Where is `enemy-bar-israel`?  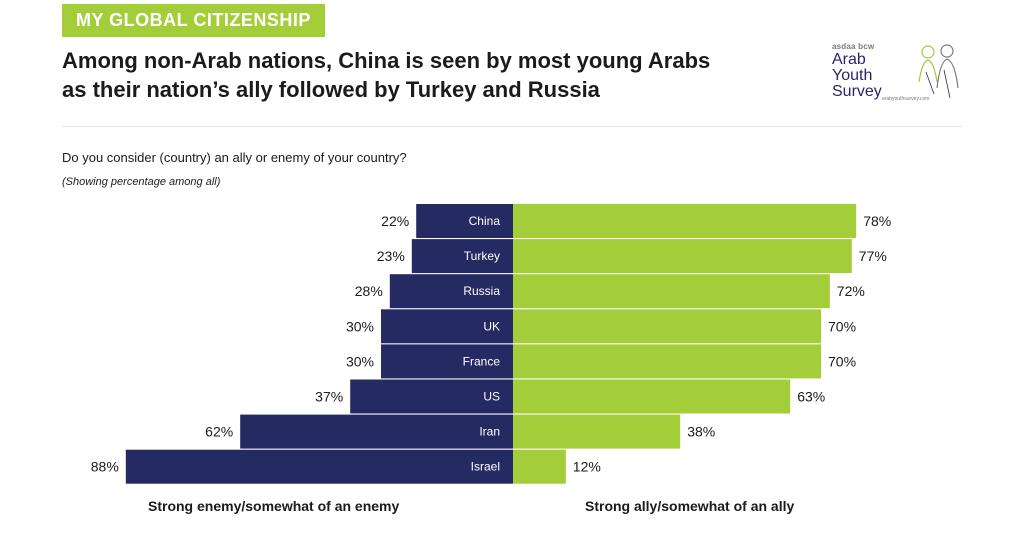 enemy-bar-israel is located at coordinates (319, 466).